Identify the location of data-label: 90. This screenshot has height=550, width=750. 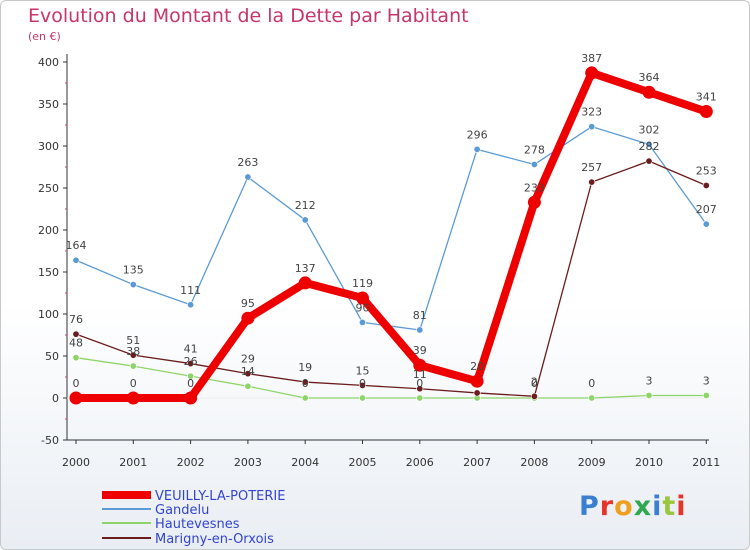
(363, 307).